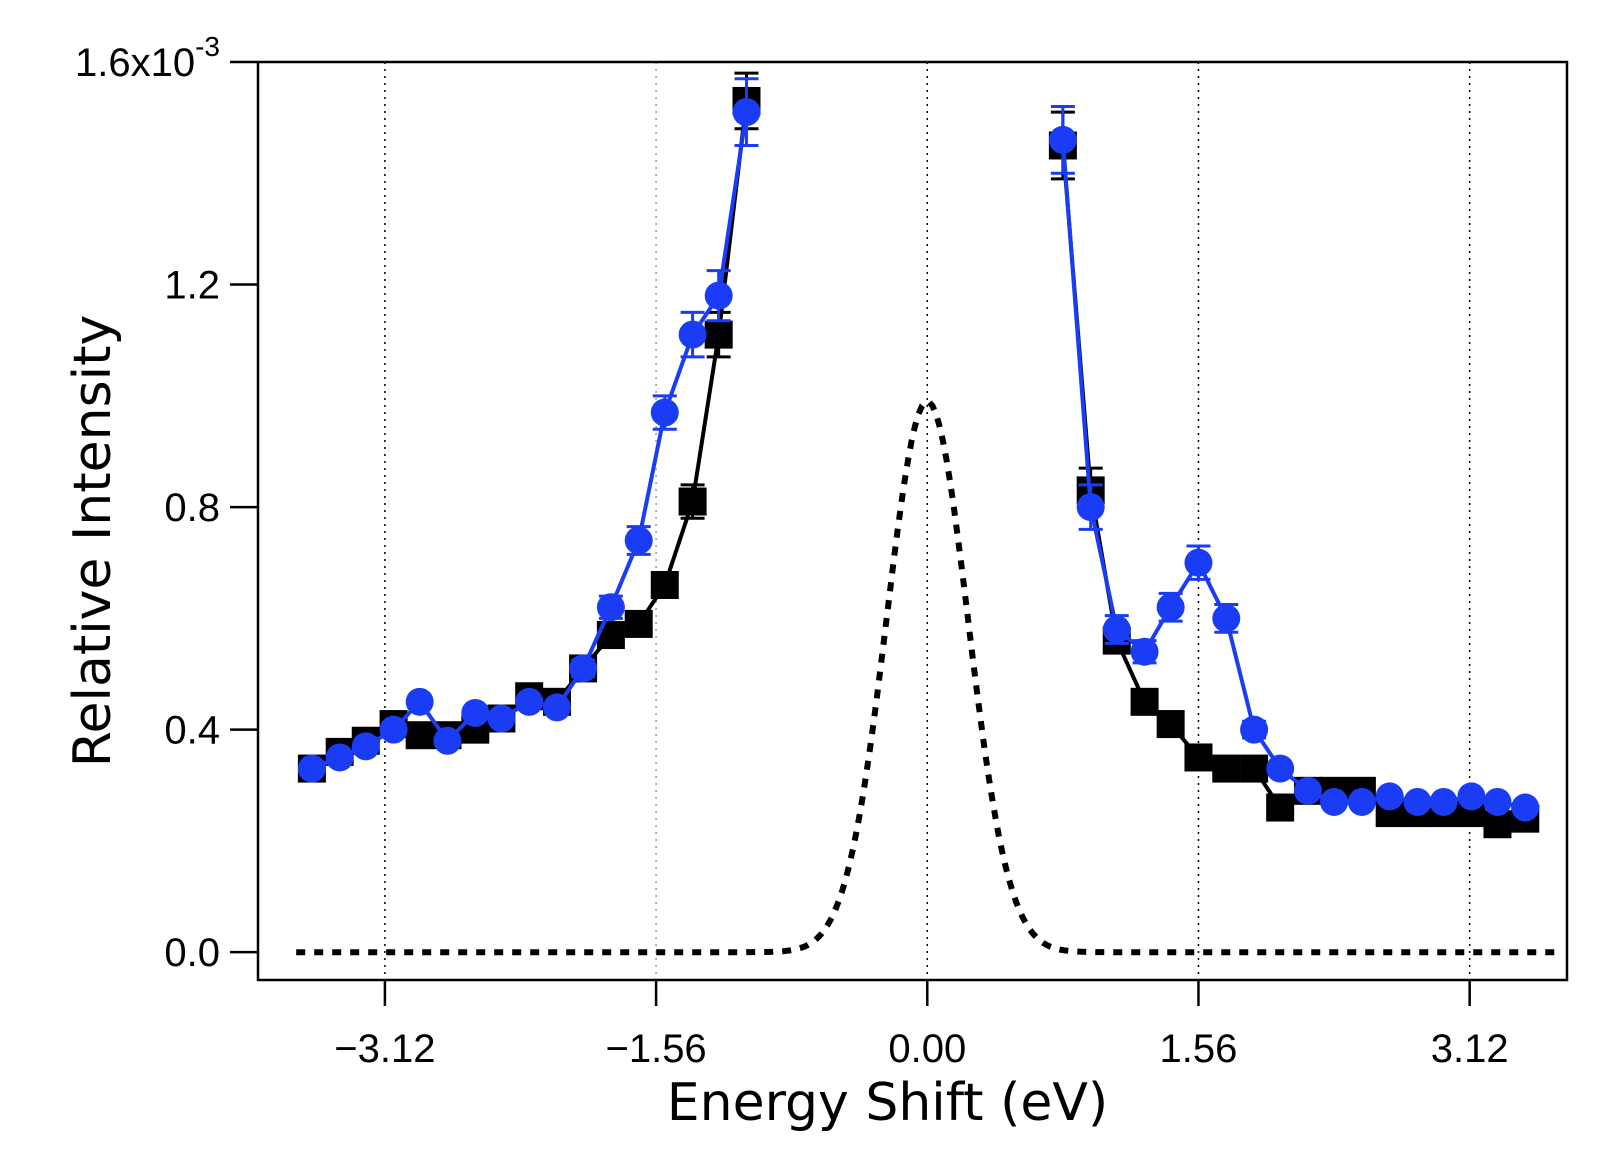 This screenshot has width=1610, height=1176. What do you see at coordinates (655, 1049) in the screenshot?
I see `x-tick-label: −1.56` at bounding box center [655, 1049].